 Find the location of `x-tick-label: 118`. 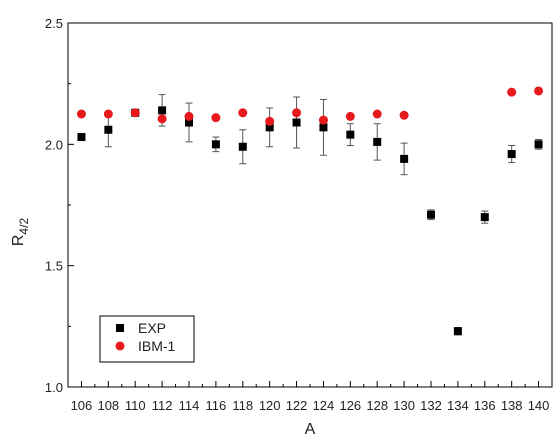

x-tick-label: 118 is located at coordinates (242, 405).